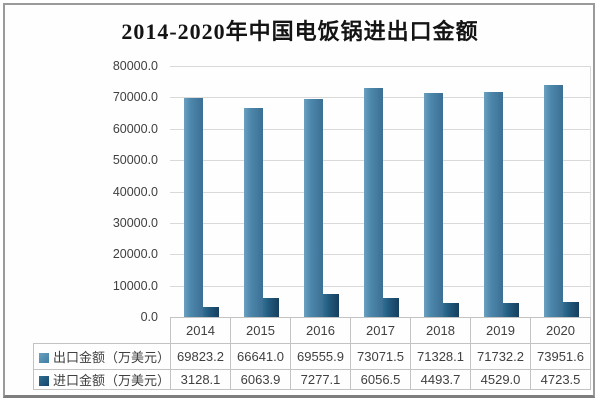  Describe the element at coordinates (501, 356) in the screenshot. I see `value-cell: 71732.2` at that location.